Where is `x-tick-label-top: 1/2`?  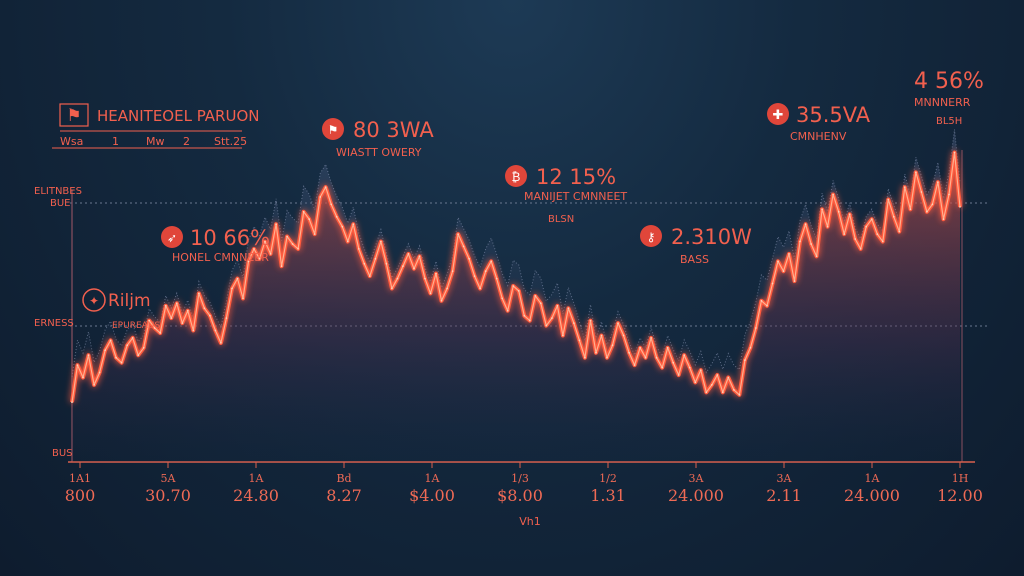
x-tick-label-top: 1/2 is located at coordinates (608, 478).